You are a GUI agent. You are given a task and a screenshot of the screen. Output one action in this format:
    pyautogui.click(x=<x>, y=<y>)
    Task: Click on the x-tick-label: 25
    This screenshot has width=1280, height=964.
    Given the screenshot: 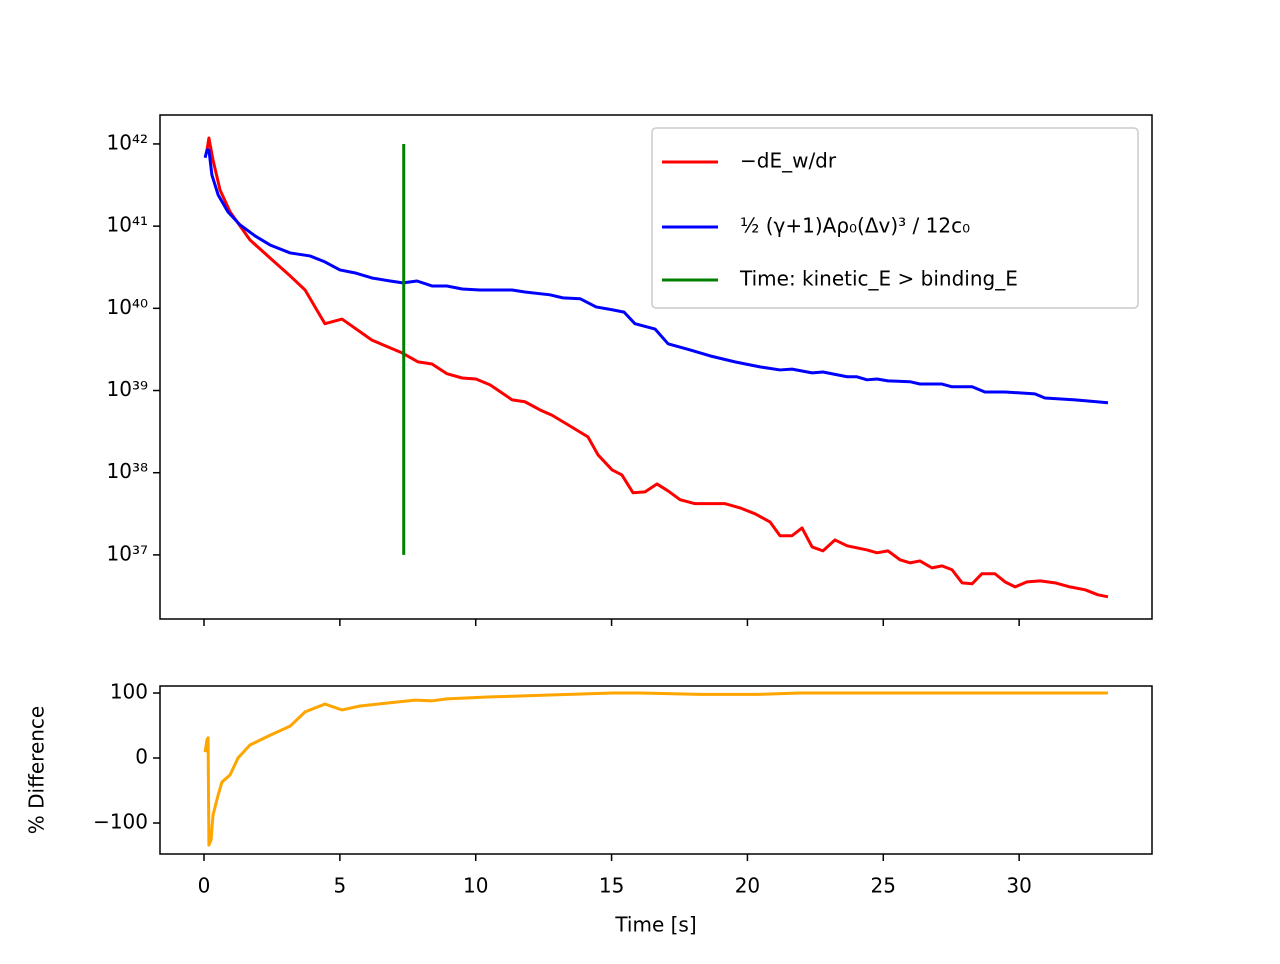 What is the action you would take?
    pyautogui.click(x=883, y=886)
    